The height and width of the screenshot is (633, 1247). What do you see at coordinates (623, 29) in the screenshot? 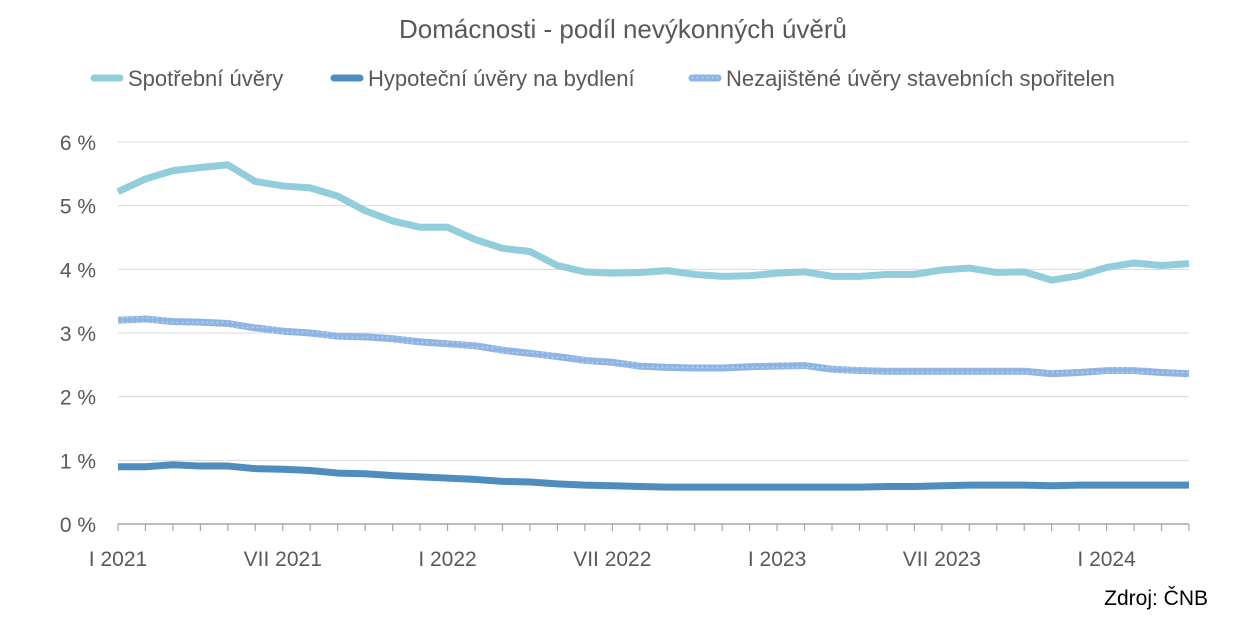
I see `chart-title: Domácnosti - podíl nevýkonných úvěrů` at bounding box center [623, 29].